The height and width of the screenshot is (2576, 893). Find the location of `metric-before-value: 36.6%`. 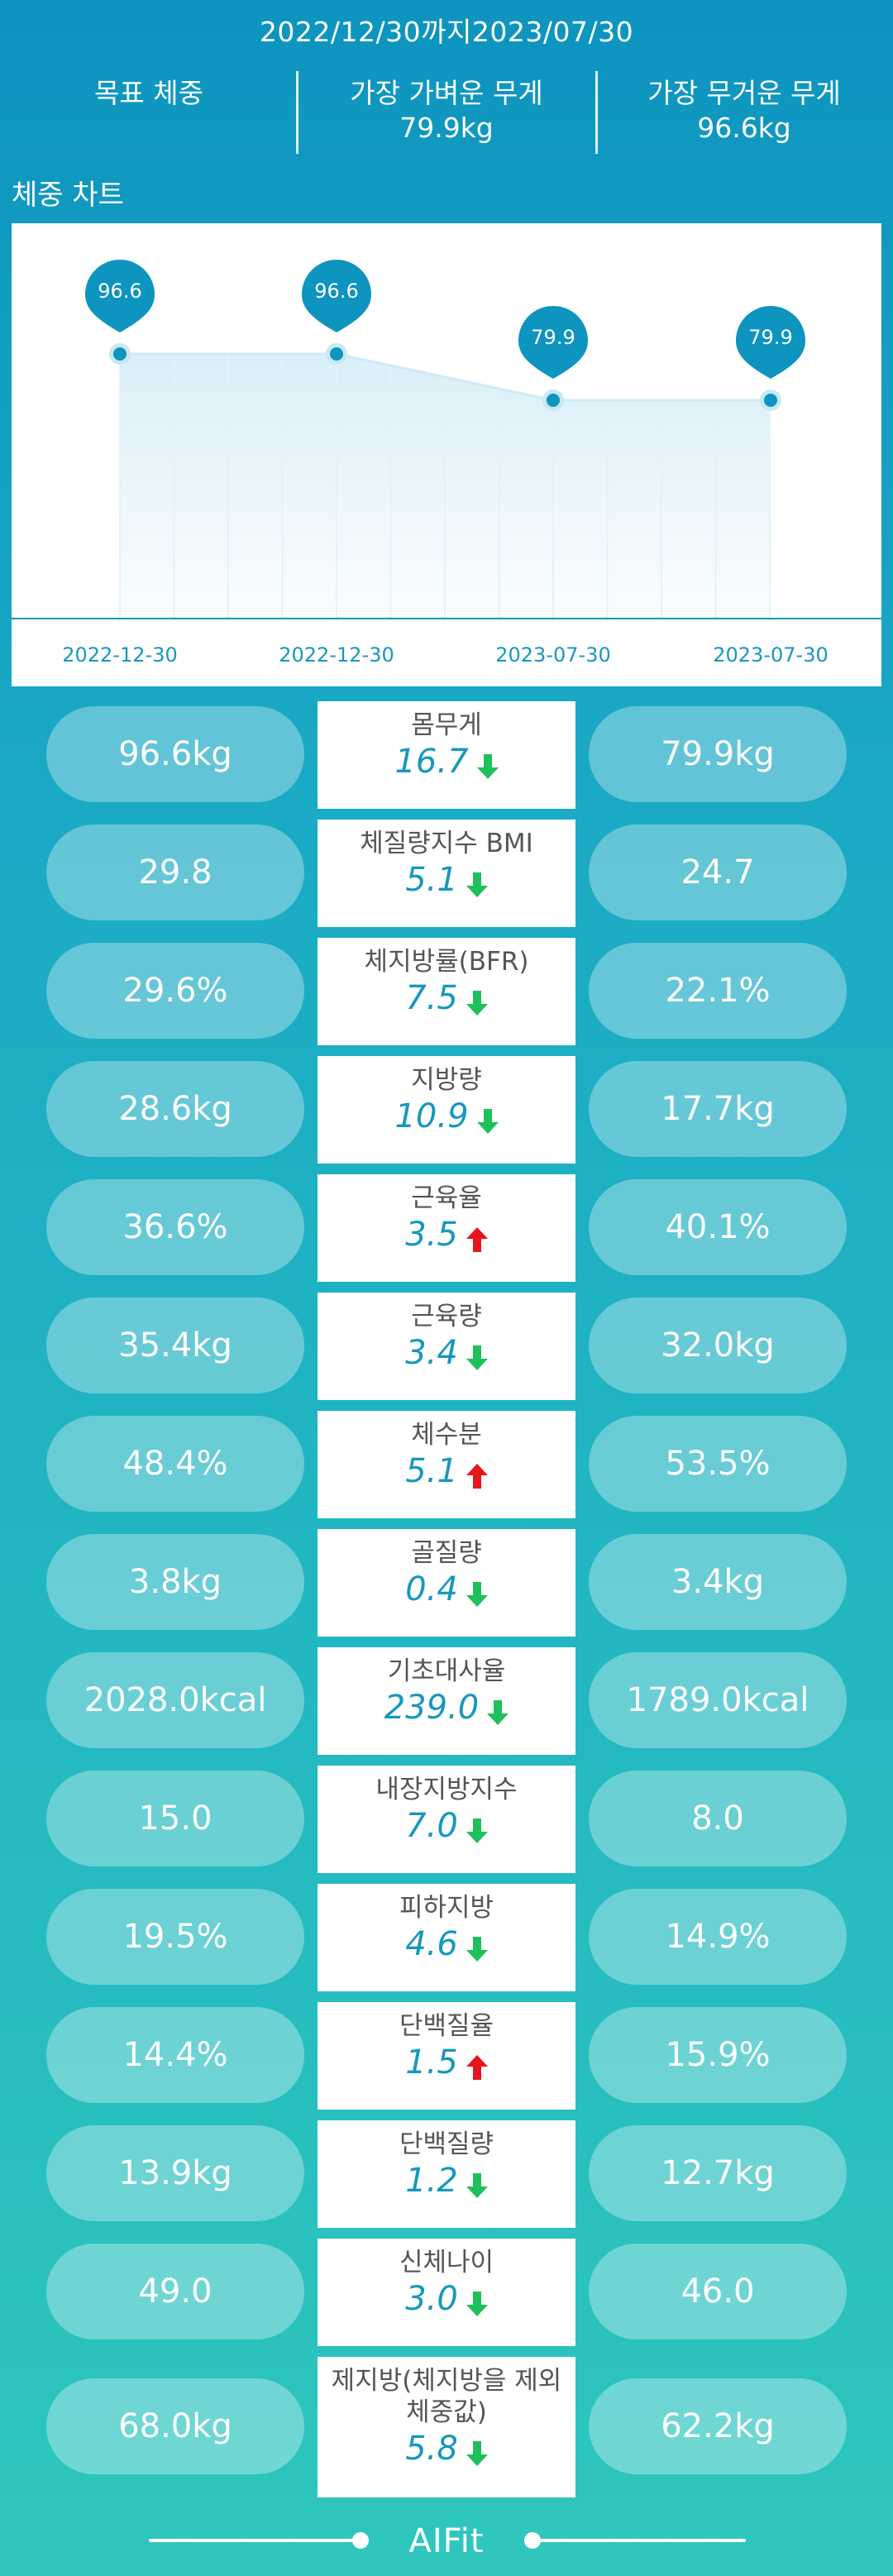

metric-before-value: 36.6% is located at coordinates (175, 1227).